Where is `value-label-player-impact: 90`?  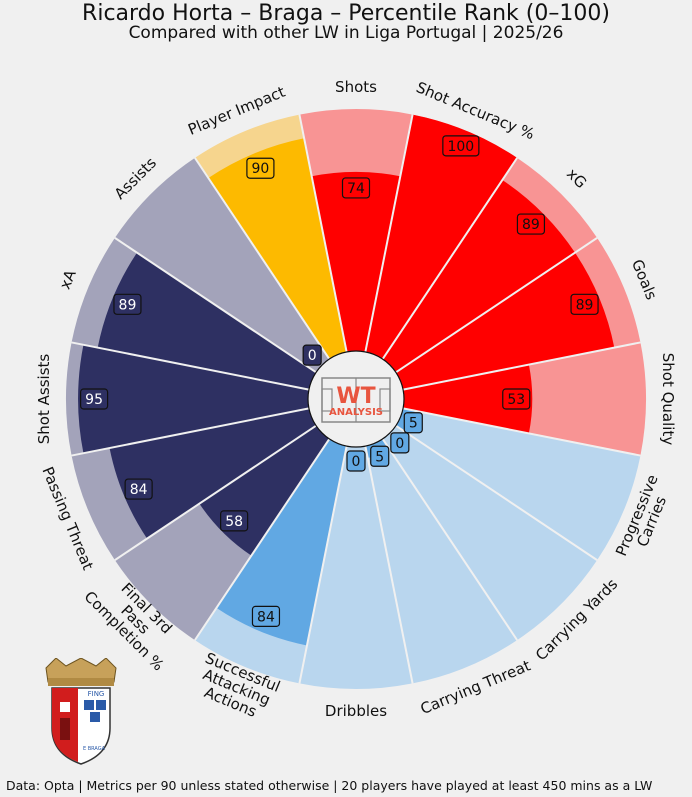
value-label-player-impact: 90 is located at coordinates (260, 168).